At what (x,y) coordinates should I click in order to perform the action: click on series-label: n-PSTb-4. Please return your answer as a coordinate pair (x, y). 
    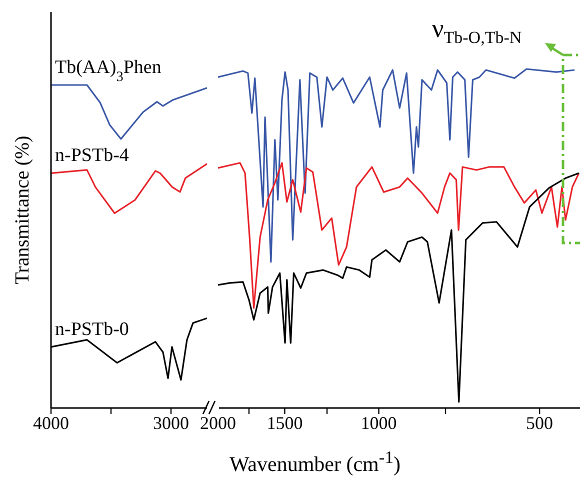
    Looking at the image, I should click on (92, 155).